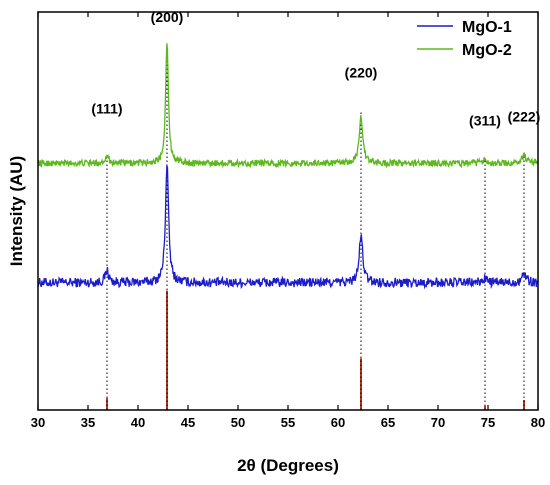 This screenshot has height=485, width=550. I want to click on peak-label-1: (200), so click(167, 17).